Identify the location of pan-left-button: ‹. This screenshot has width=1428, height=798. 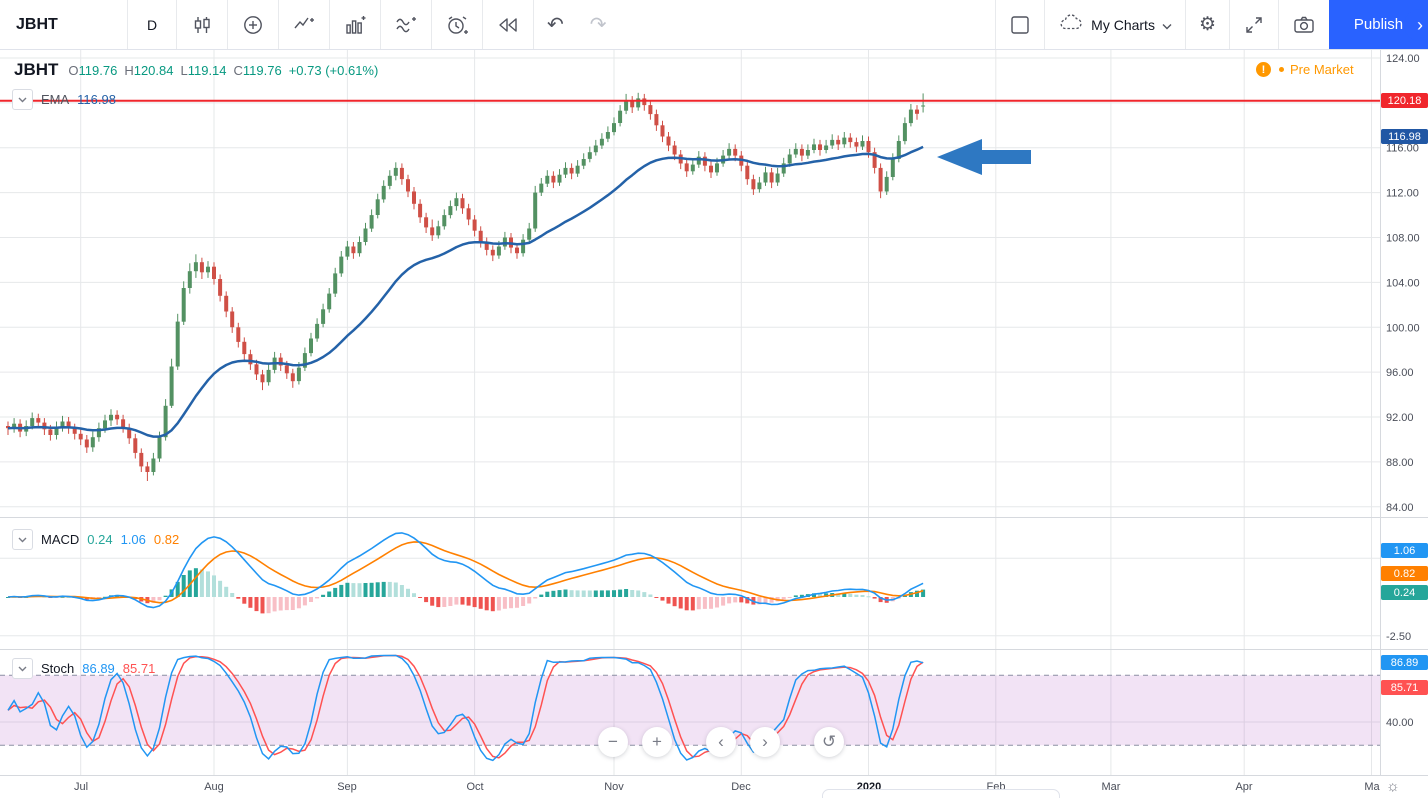
(721, 742).